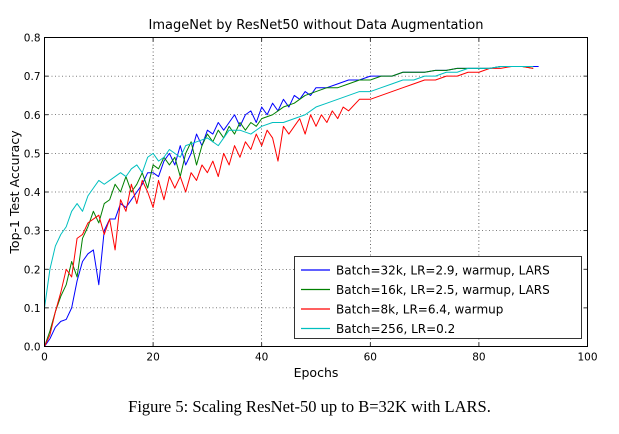  What do you see at coordinates (44, 358) in the screenshot?
I see `x-tick-label: 0` at bounding box center [44, 358].